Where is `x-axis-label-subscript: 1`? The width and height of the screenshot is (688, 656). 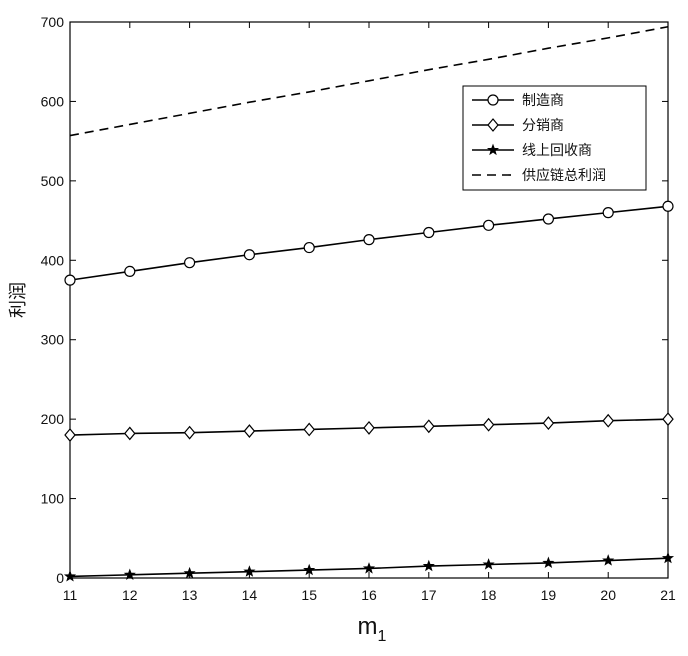
x-axis-label-subscript: 1 is located at coordinates (382, 636).